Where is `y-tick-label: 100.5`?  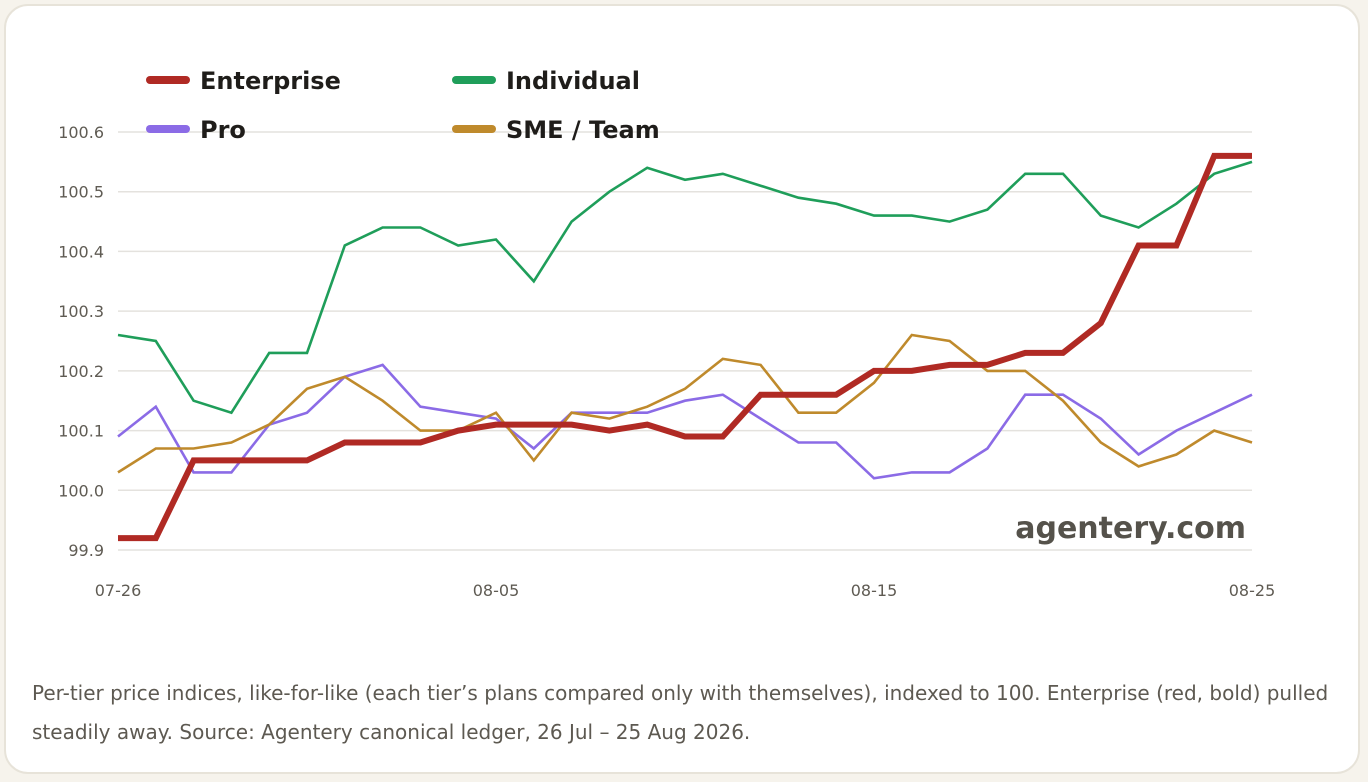 y-tick-label: 100.5 is located at coordinates (81, 192).